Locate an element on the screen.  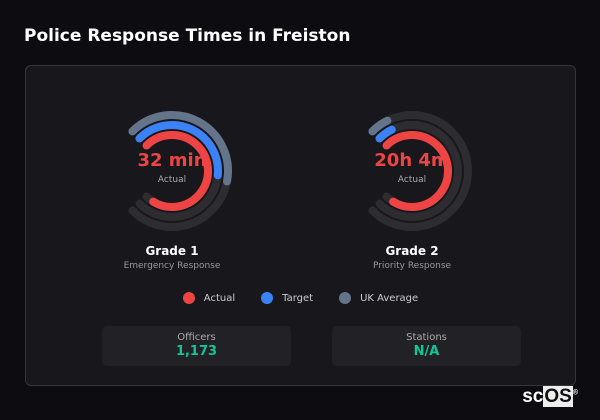
gauge-grade-2: 20h 4m Actual Grade 2 Priority Response is located at coordinates (412, 188).